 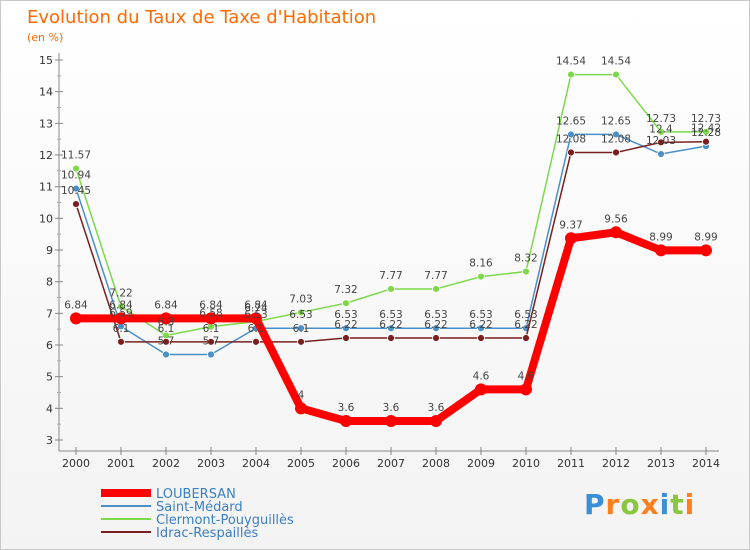 What do you see at coordinates (211, 463) in the screenshot?
I see `x-tick-label: 2003` at bounding box center [211, 463].